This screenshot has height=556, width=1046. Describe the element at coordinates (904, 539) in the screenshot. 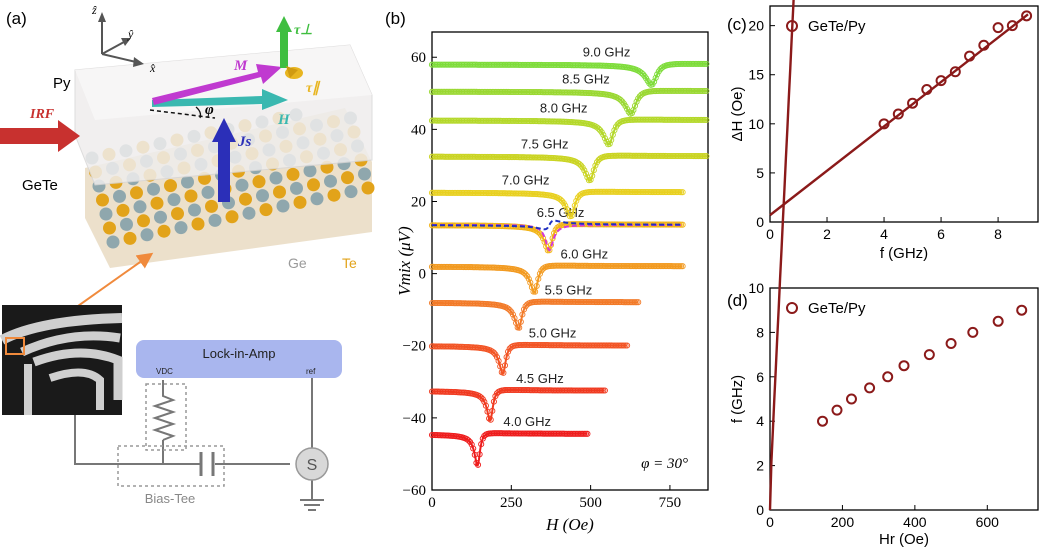

I see `x-axis-label: Hr (Oe)` at that location.